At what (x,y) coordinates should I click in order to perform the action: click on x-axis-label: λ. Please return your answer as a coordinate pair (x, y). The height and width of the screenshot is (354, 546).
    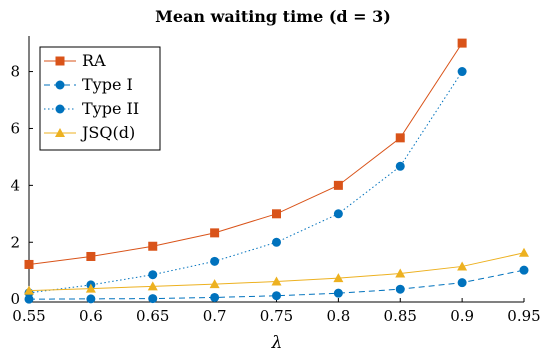
    Looking at the image, I should click on (277, 343).